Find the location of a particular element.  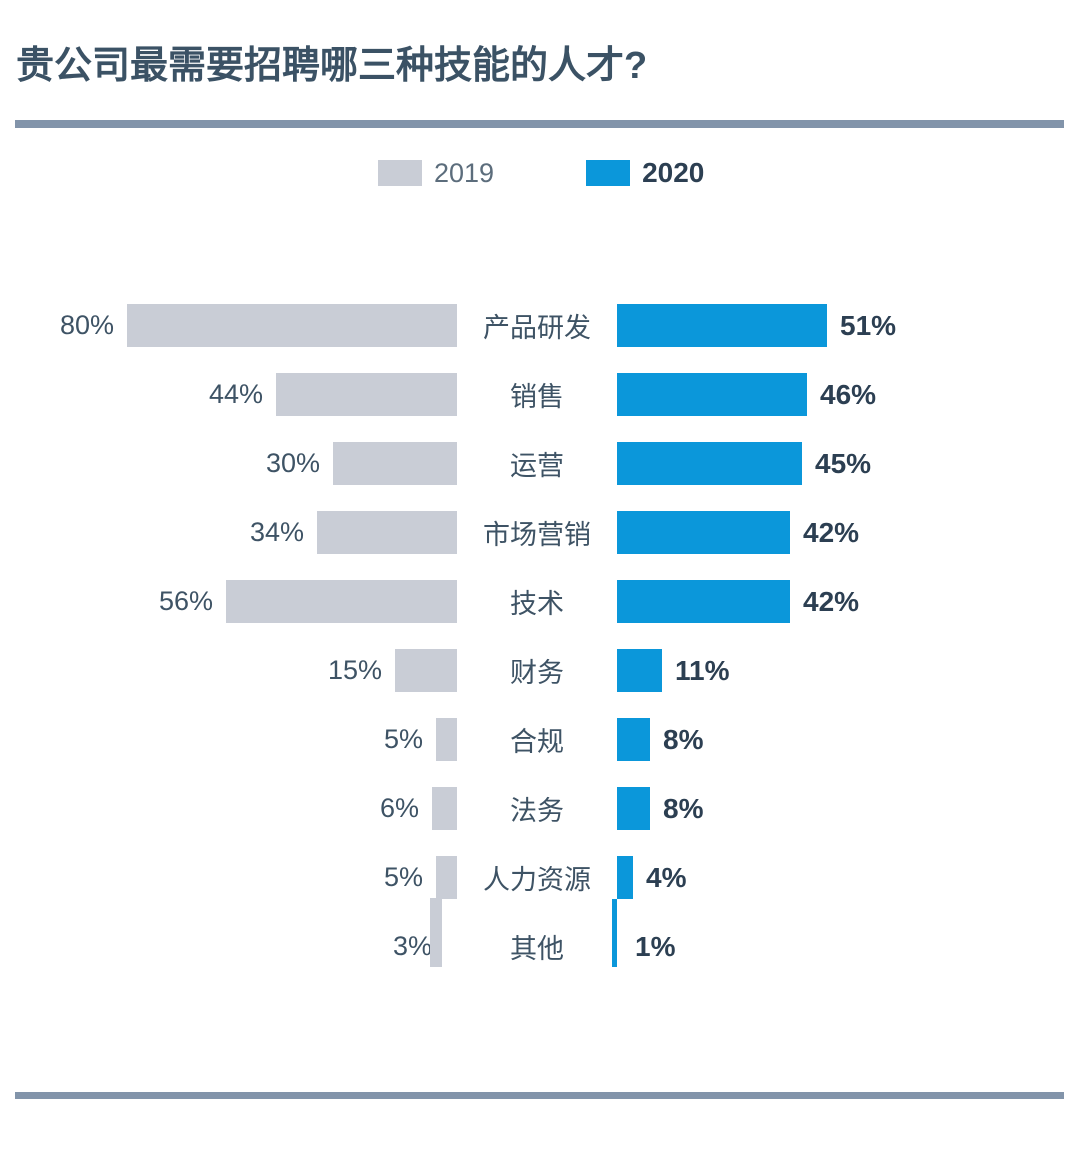

row-category-cell: 技术 is located at coordinates (537, 601).